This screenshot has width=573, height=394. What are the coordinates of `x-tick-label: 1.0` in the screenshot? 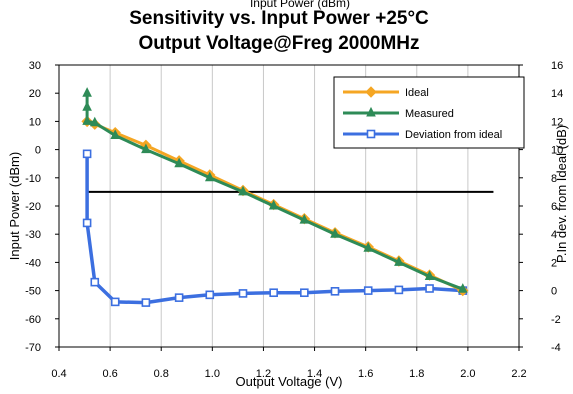 It's located at (212, 374).